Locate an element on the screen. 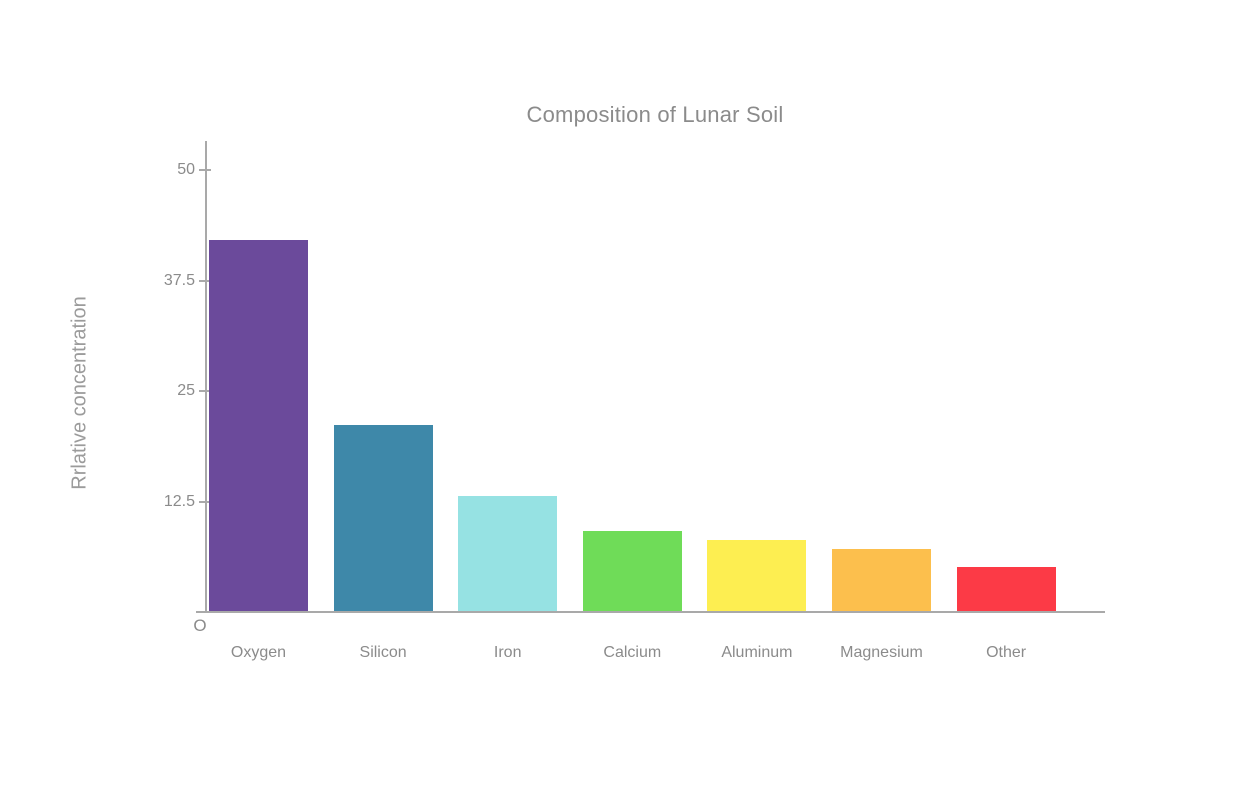 The width and height of the screenshot is (1241, 805). bar-magnesium is located at coordinates (881, 580).